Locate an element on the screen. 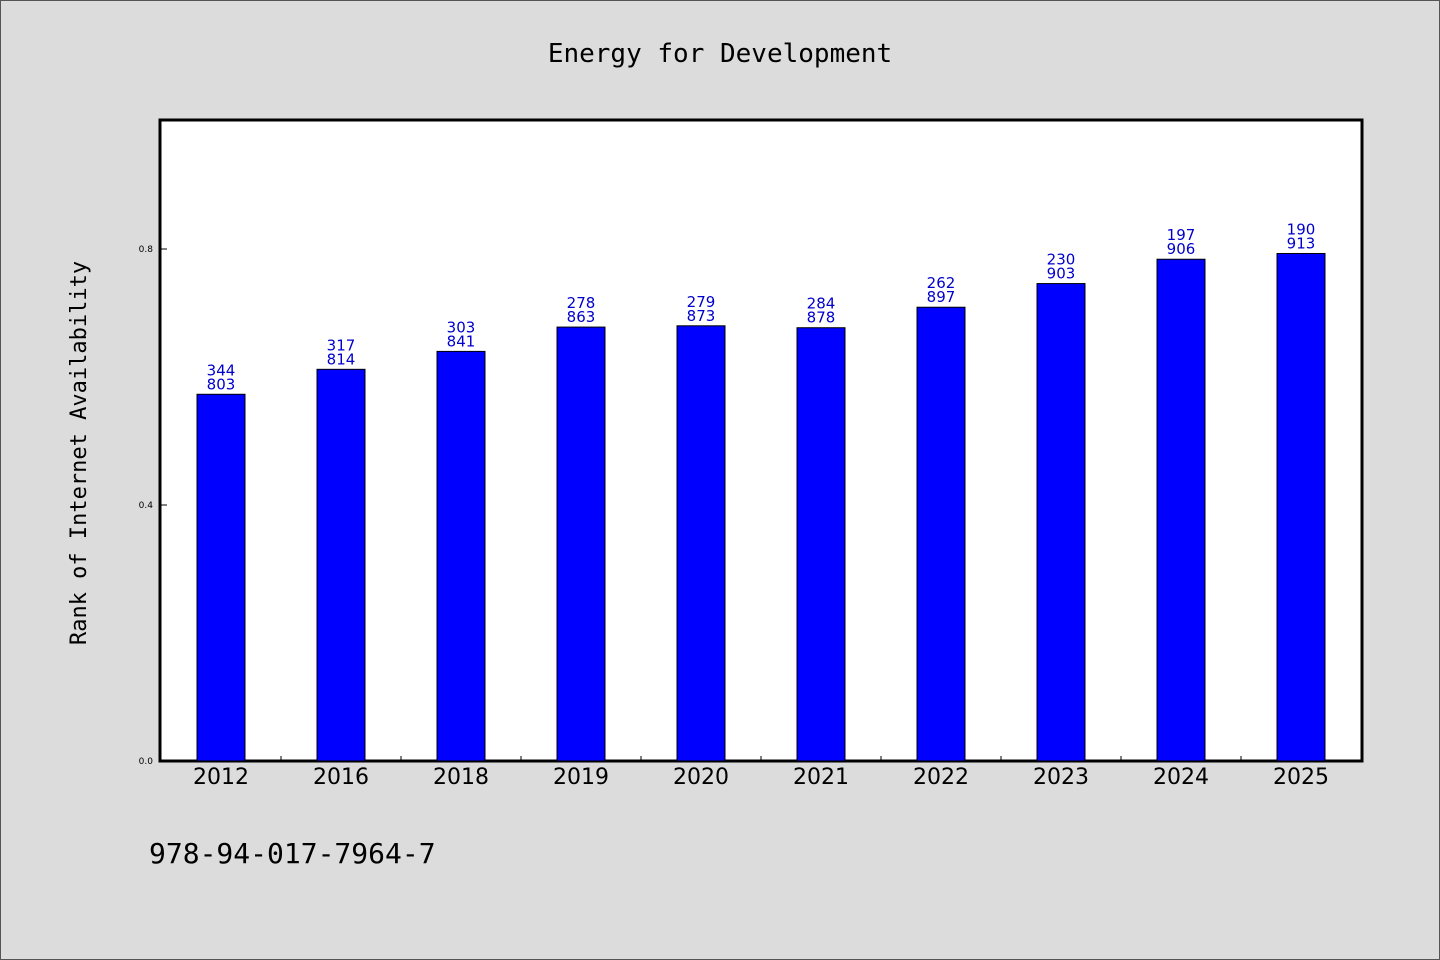  bar-label-2023-1: 230 is located at coordinates (1061, 260).